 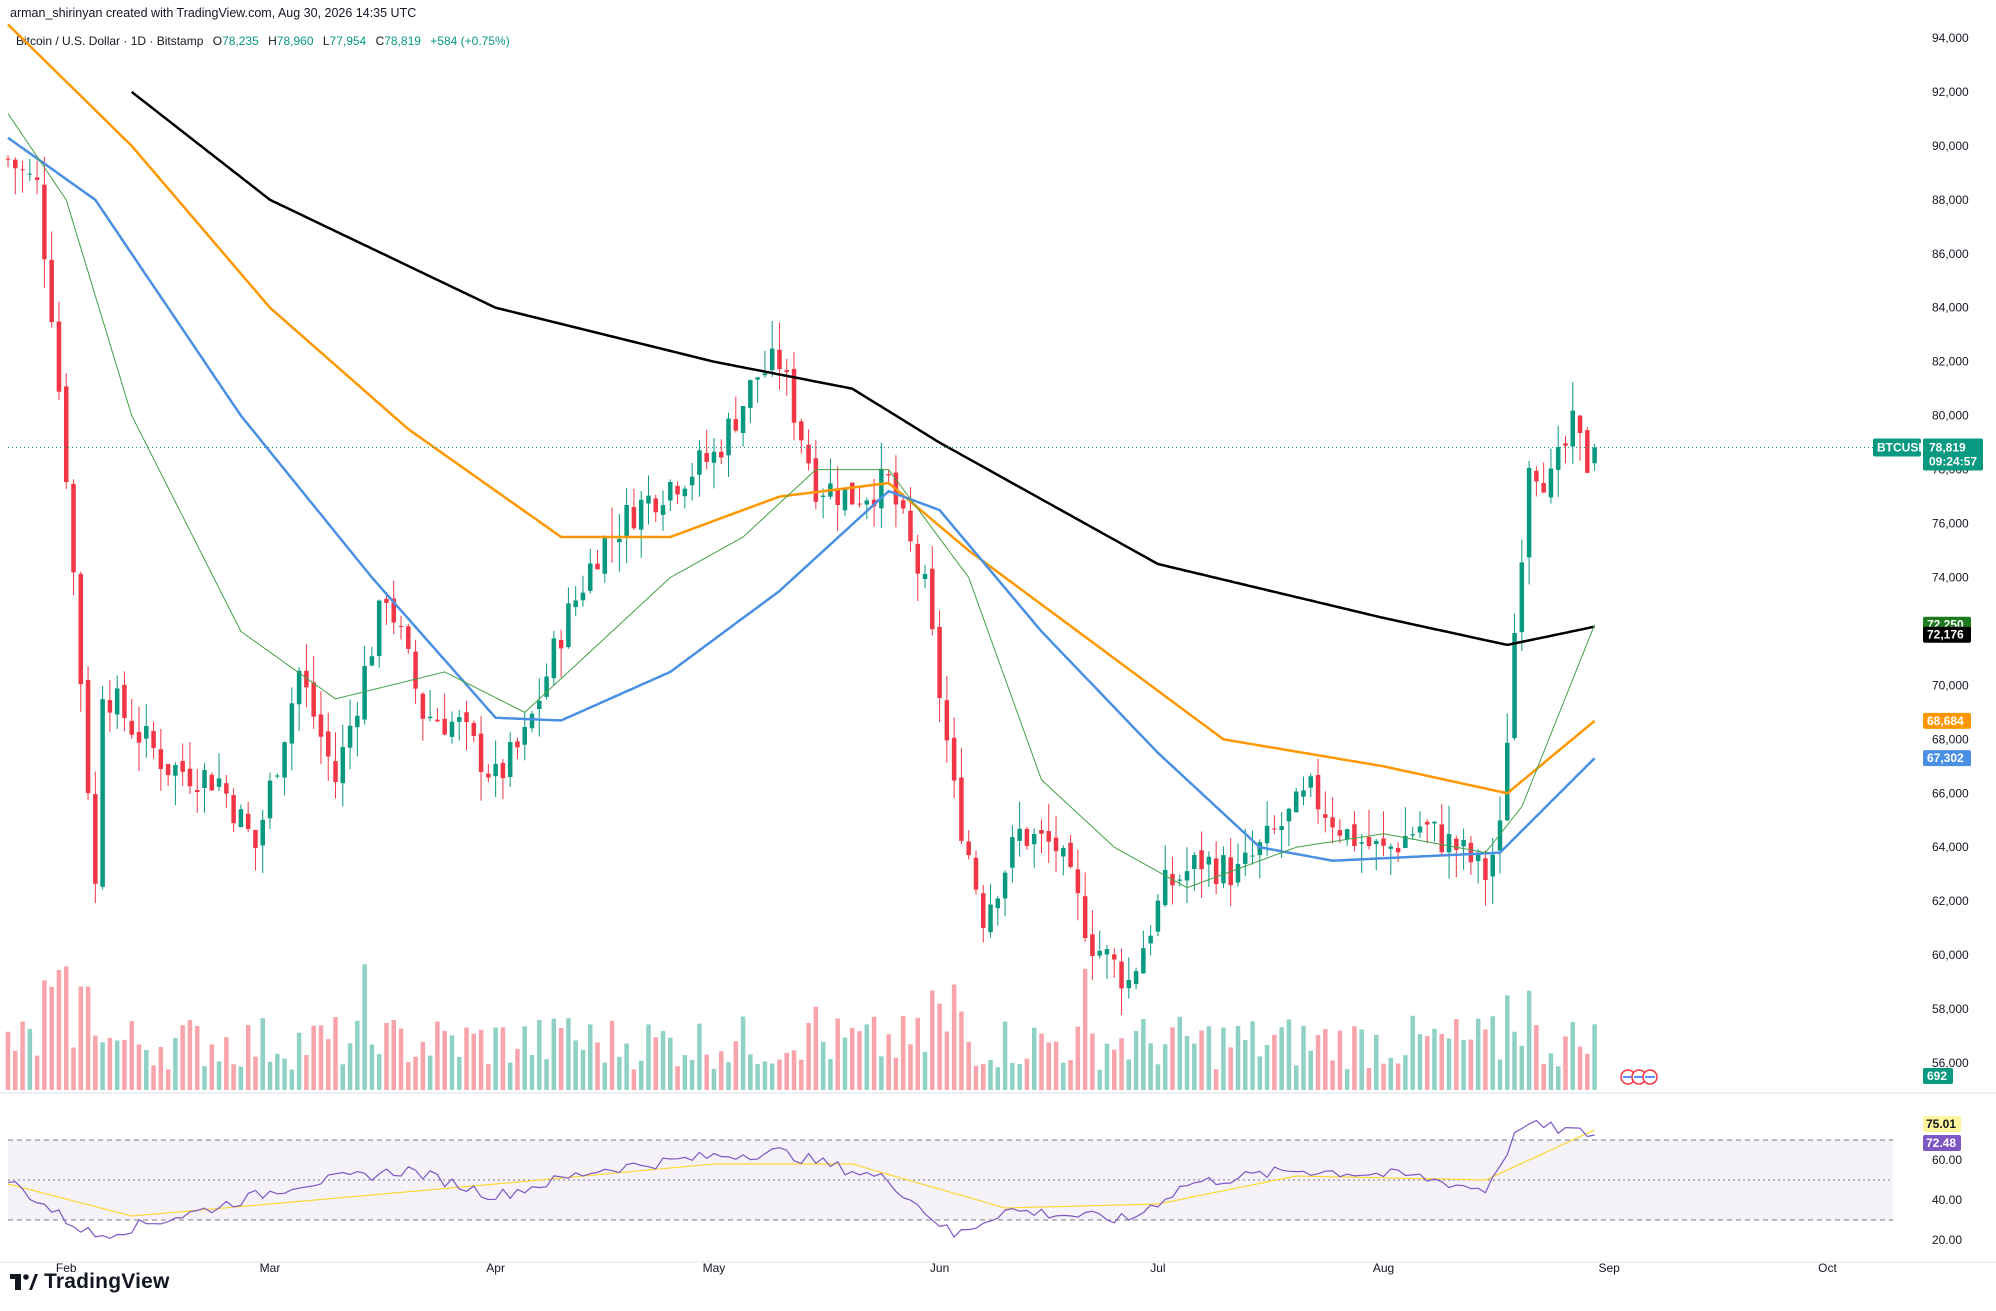 What do you see at coordinates (1942, 1143) in the screenshot?
I see `rsi-tag-background` at bounding box center [1942, 1143].